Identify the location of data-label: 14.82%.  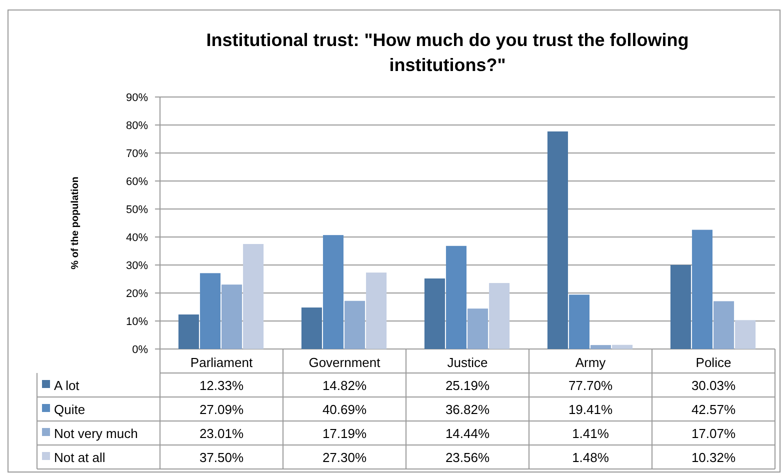
(344, 385).